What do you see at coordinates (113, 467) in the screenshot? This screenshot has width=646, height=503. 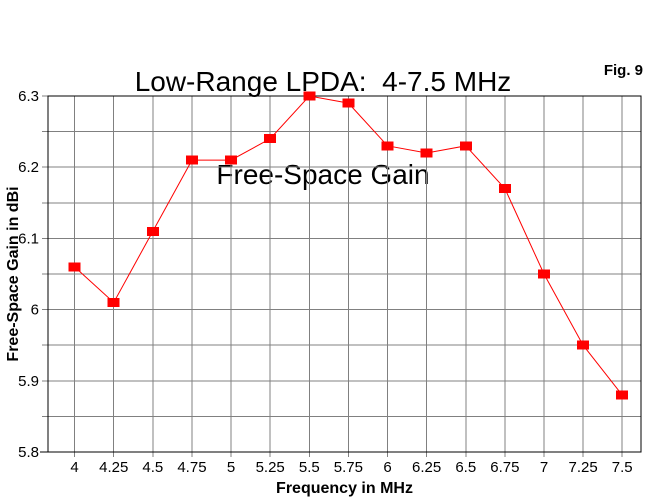 I see `x-tick-label: 4.25` at bounding box center [113, 467].